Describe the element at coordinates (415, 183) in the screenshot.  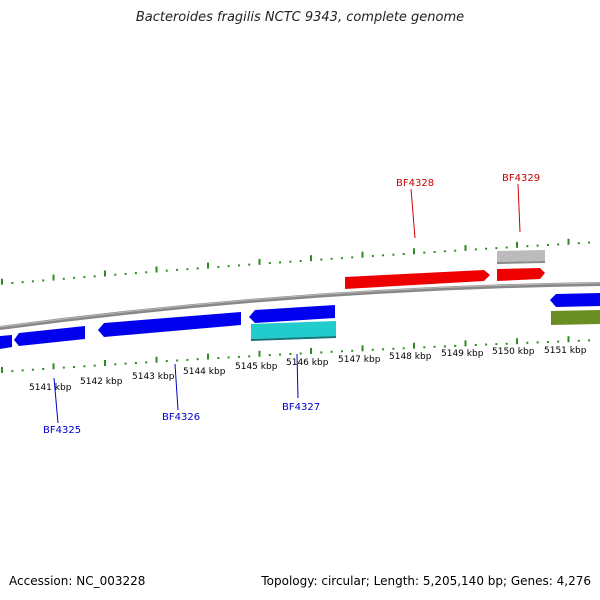
I see `gene-label-bf4328: BF4328` at that location.